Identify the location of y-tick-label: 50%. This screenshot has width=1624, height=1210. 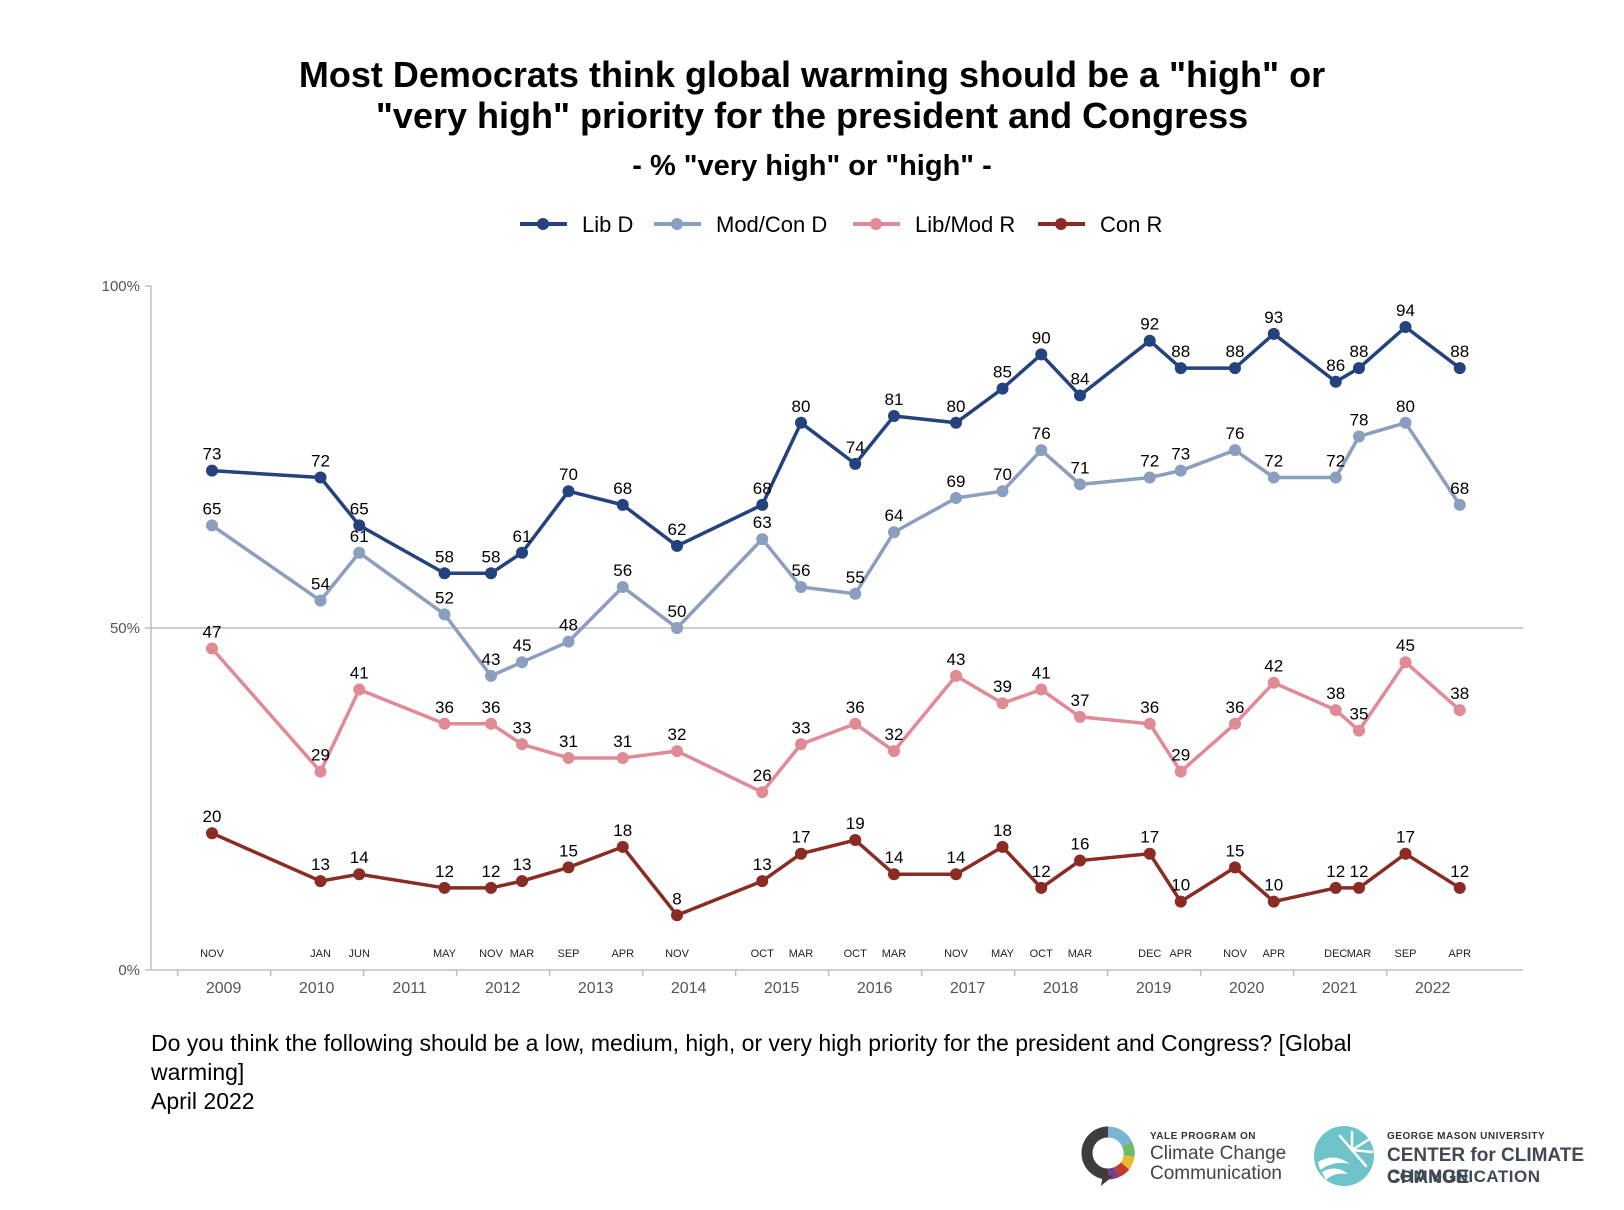
(125, 628).